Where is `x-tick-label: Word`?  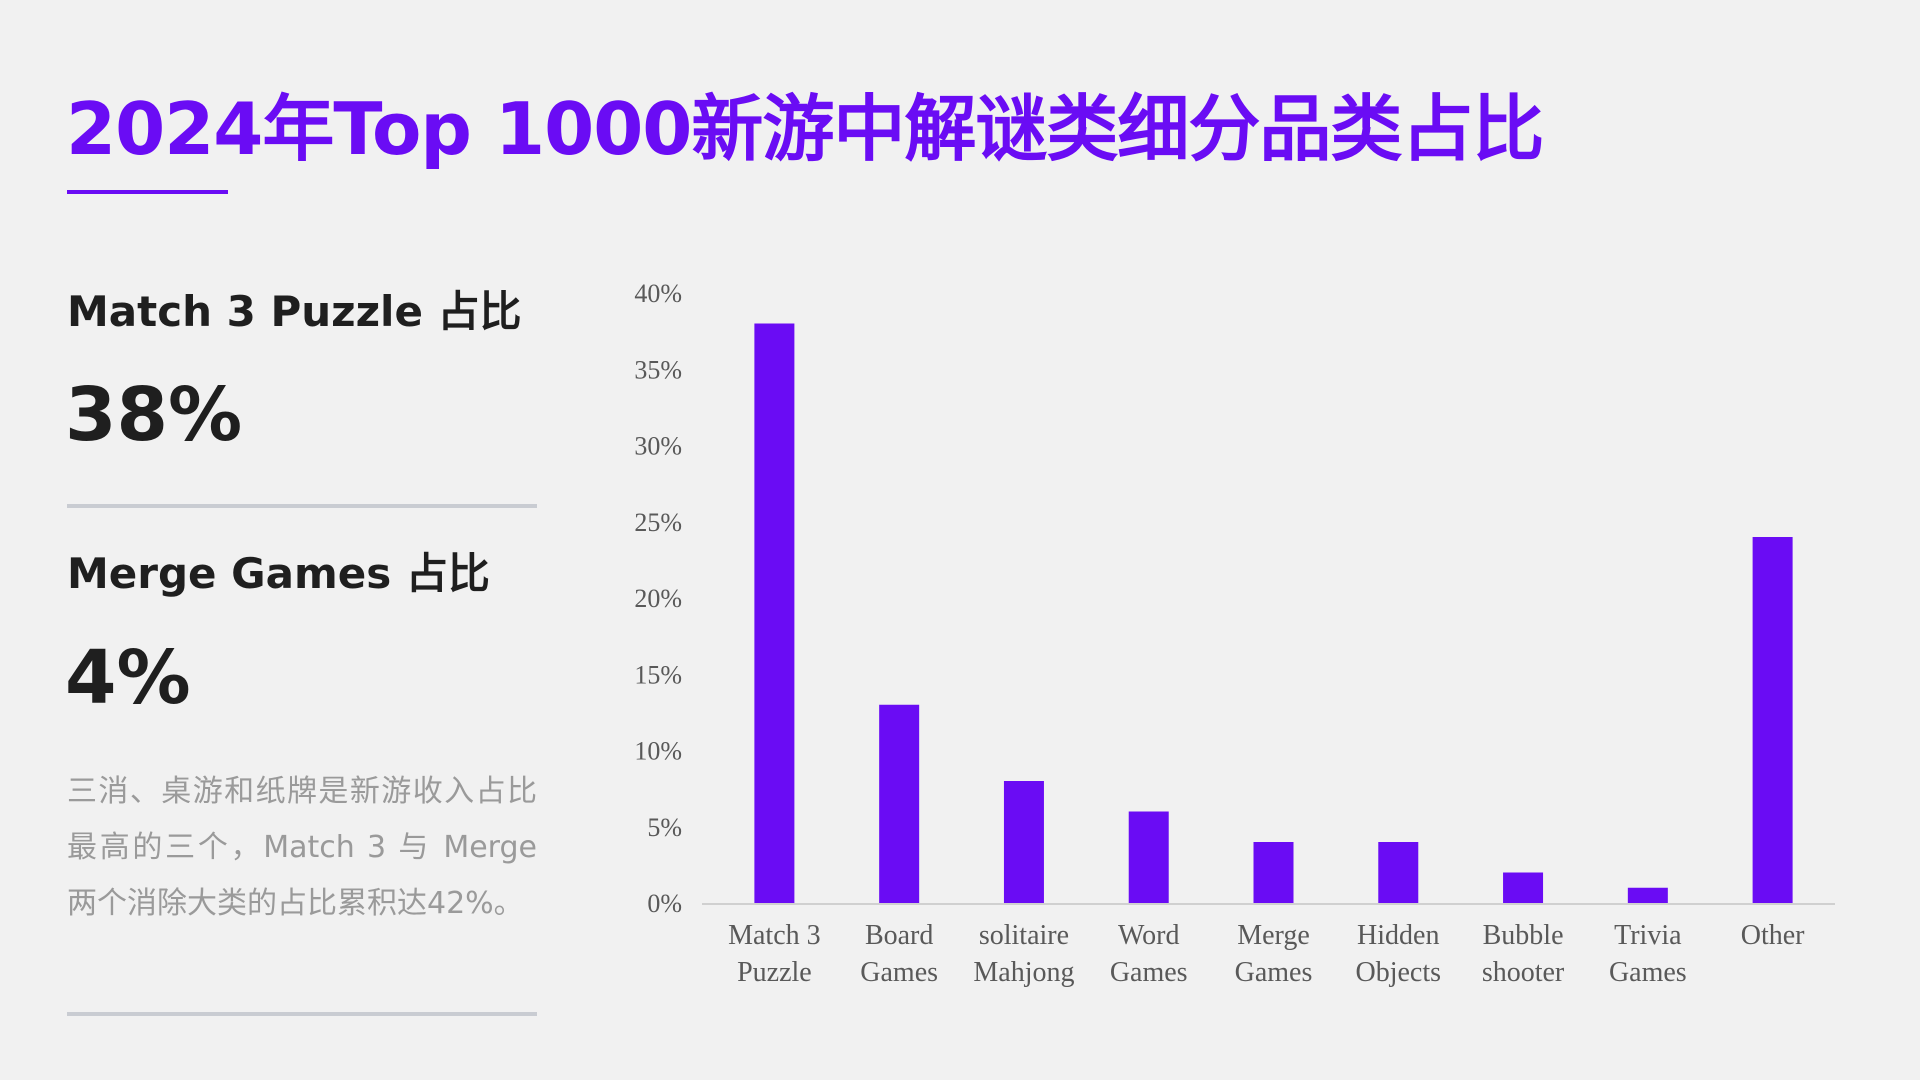
x-tick-label: Word is located at coordinates (1149, 935).